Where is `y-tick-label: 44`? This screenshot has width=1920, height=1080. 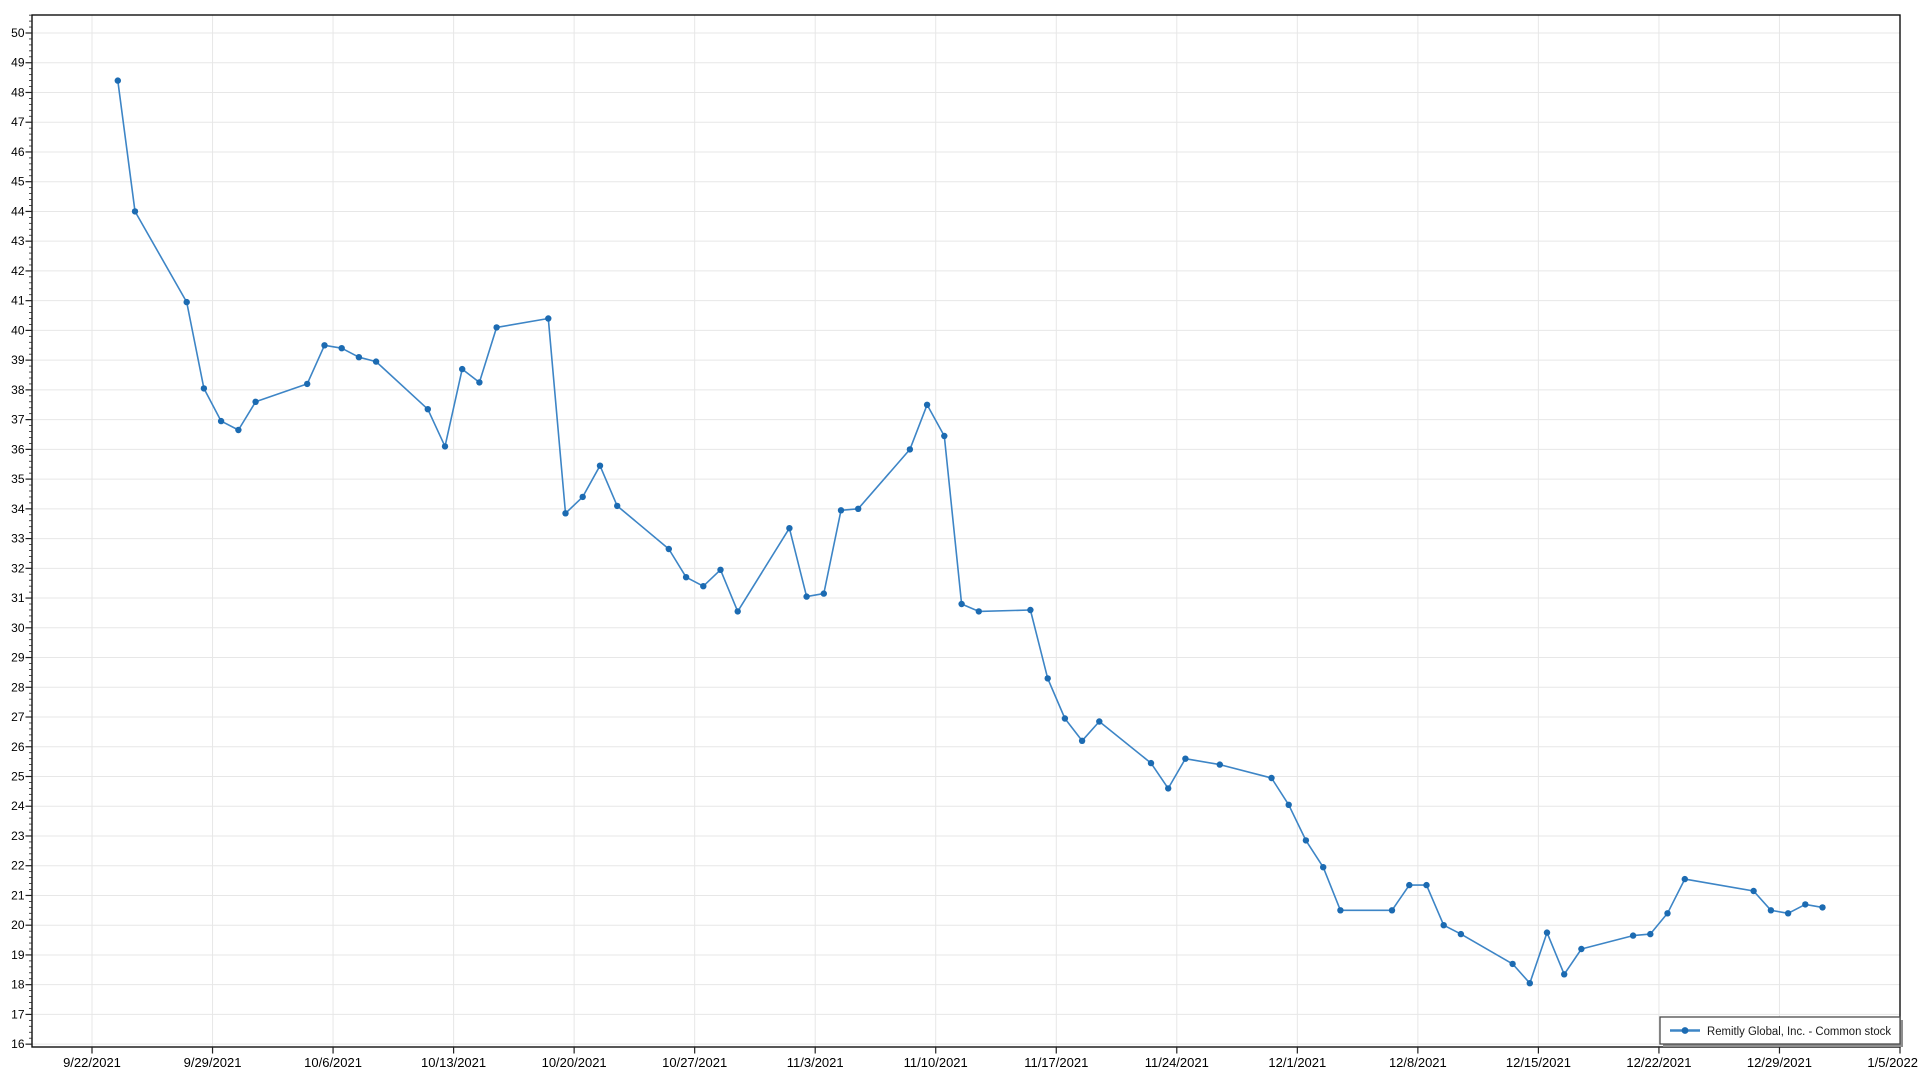 y-tick-label: 44 is located at coordinates (18, 211).